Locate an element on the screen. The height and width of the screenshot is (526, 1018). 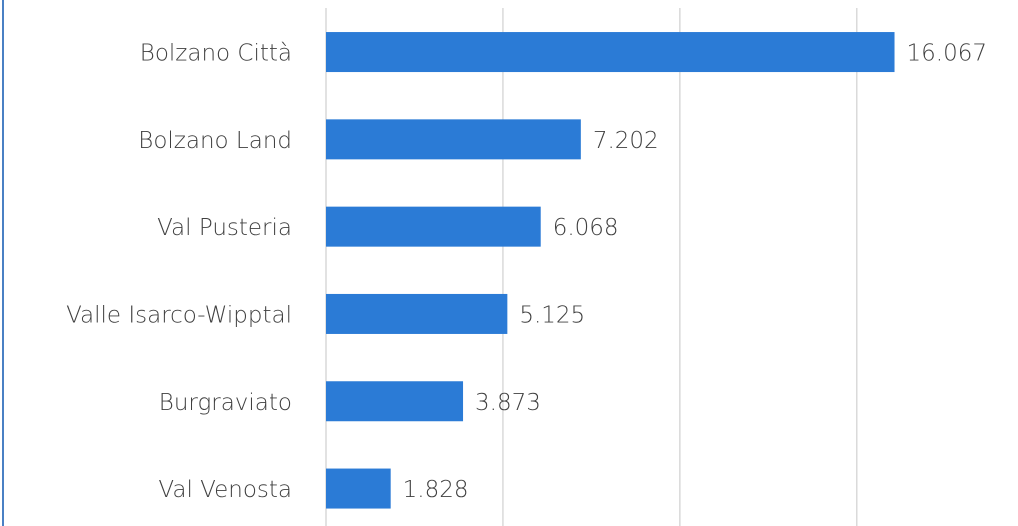
category-label: Val Pusteria is located at coordinates (224, 228).